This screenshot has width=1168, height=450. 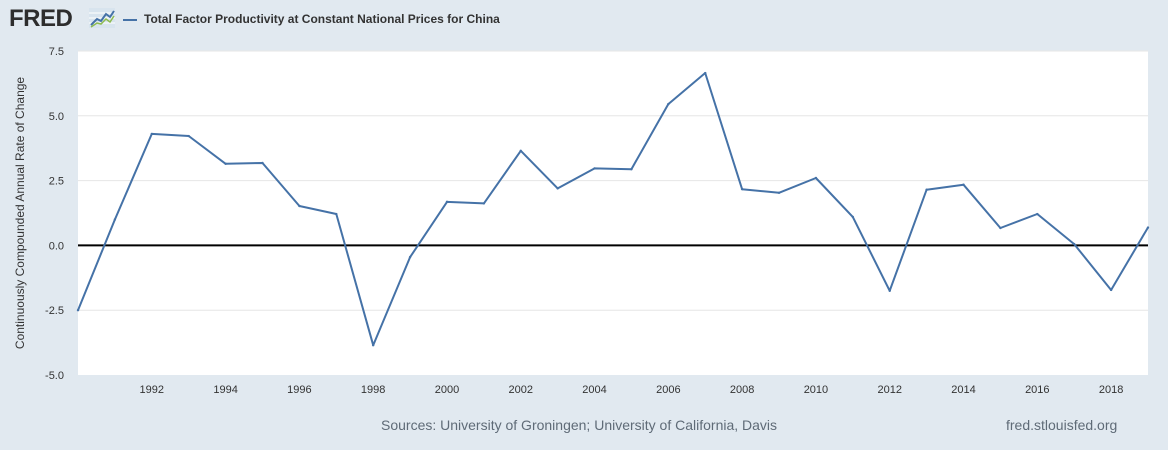 I want to click on x-tick-label: 2018, so click(x=1111, y=390).